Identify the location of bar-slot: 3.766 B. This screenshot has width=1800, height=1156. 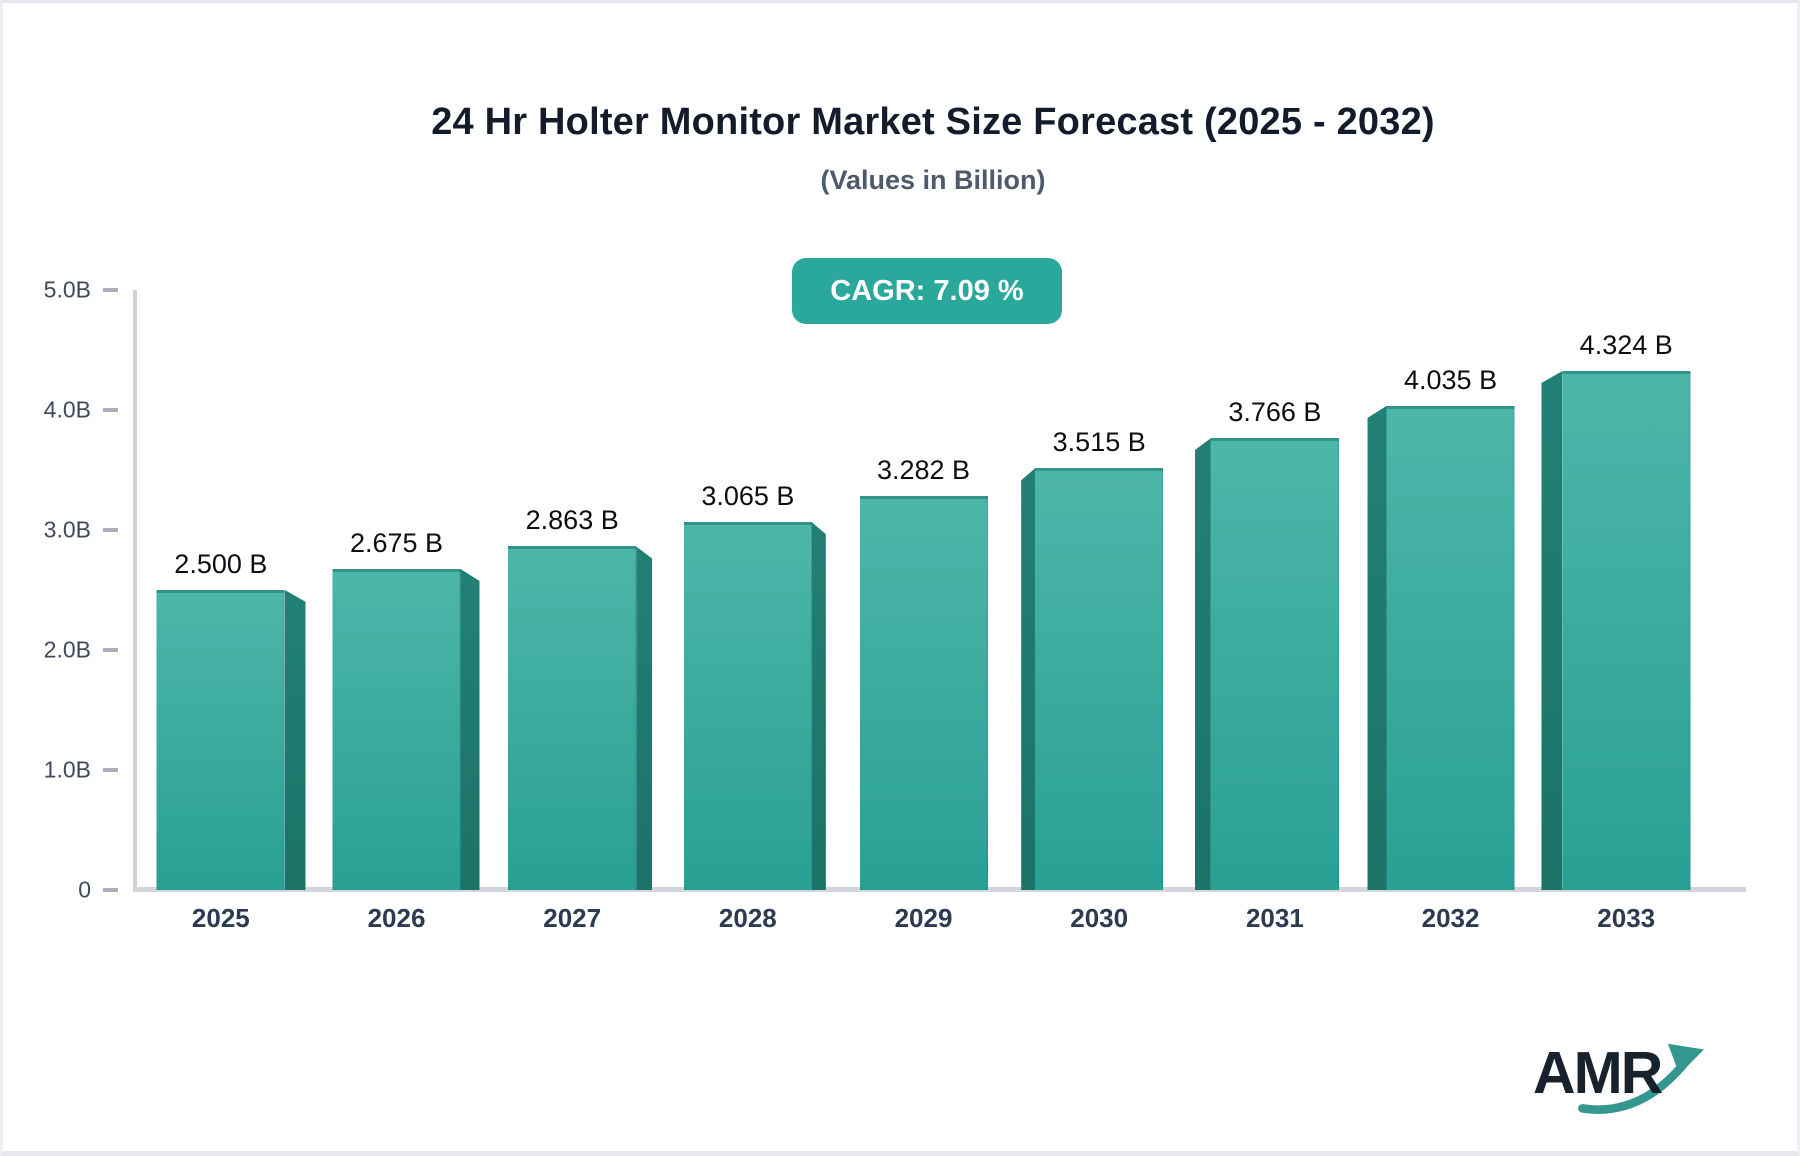
(1275, 590).